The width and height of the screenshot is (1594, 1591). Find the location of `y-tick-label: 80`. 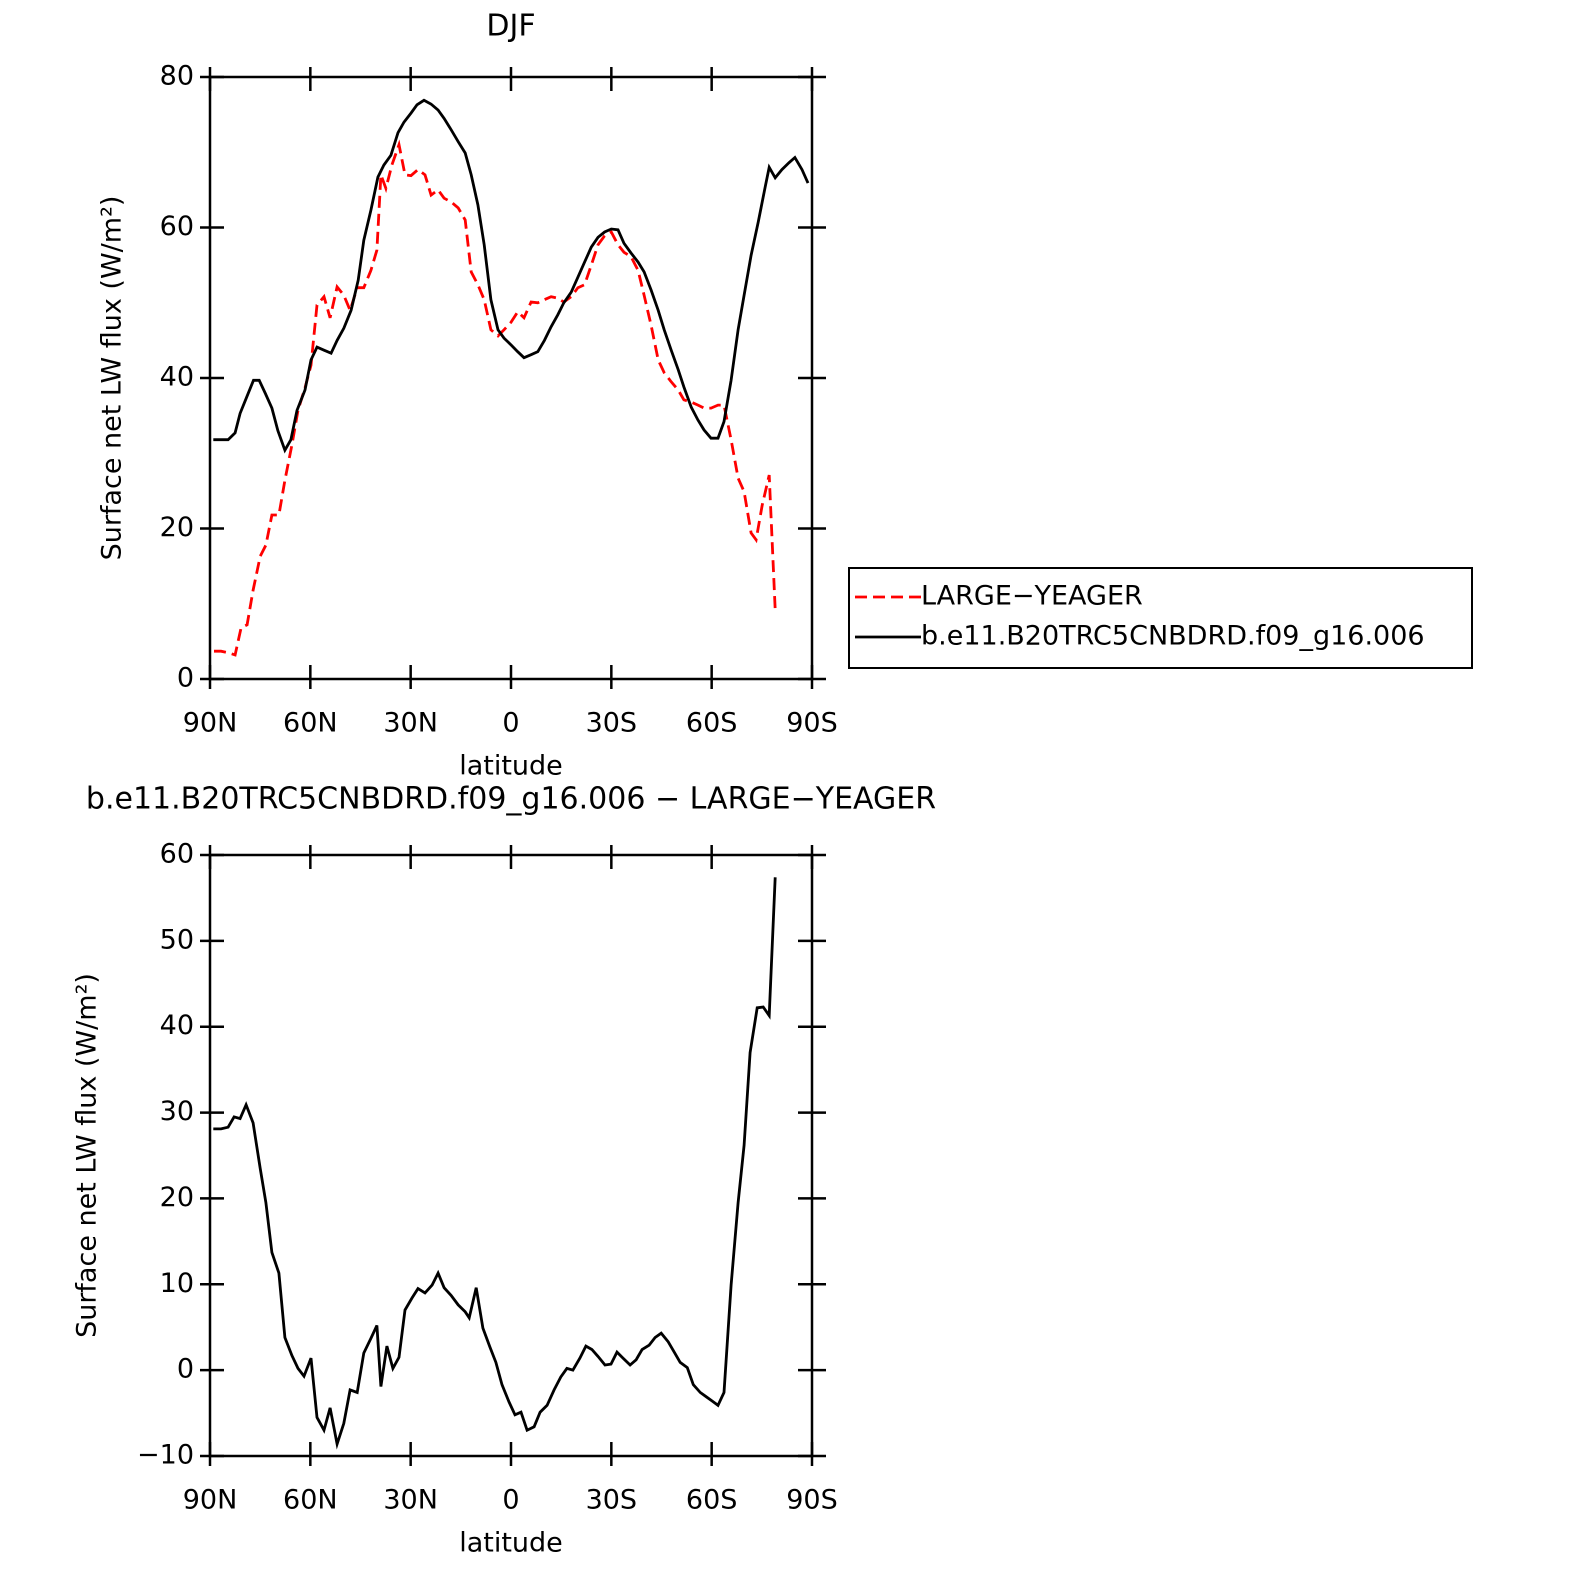

y-tick-label: 80 is located at coordinates (177, 76).